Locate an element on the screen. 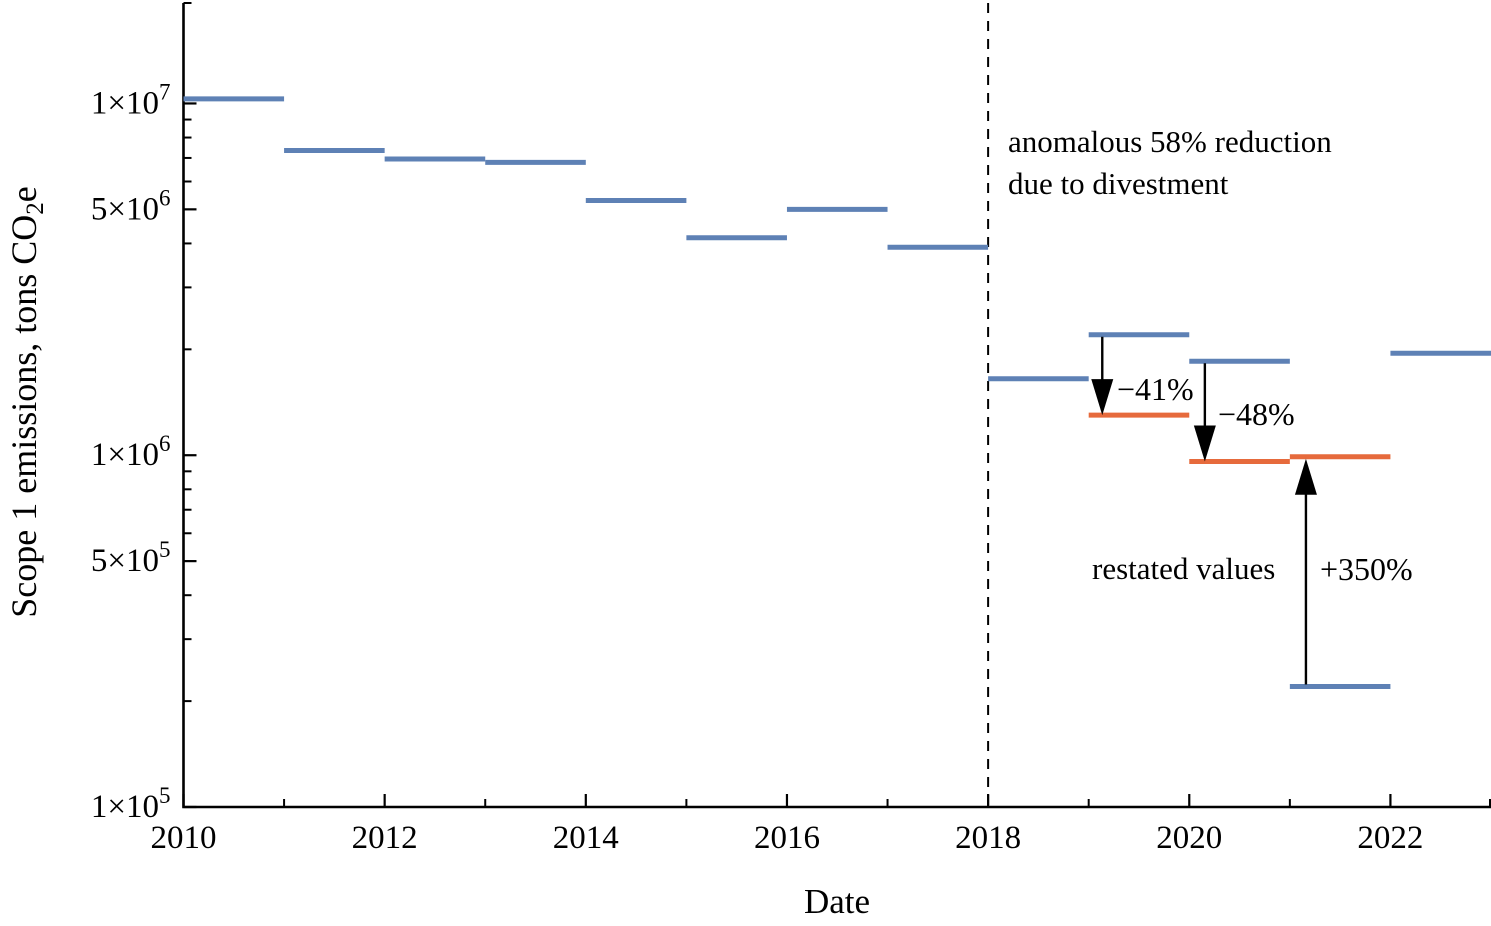 The height and width of the screenshot is (926, 1491). decrease-arrow-2019-head is located at coordinates (1102, 397).